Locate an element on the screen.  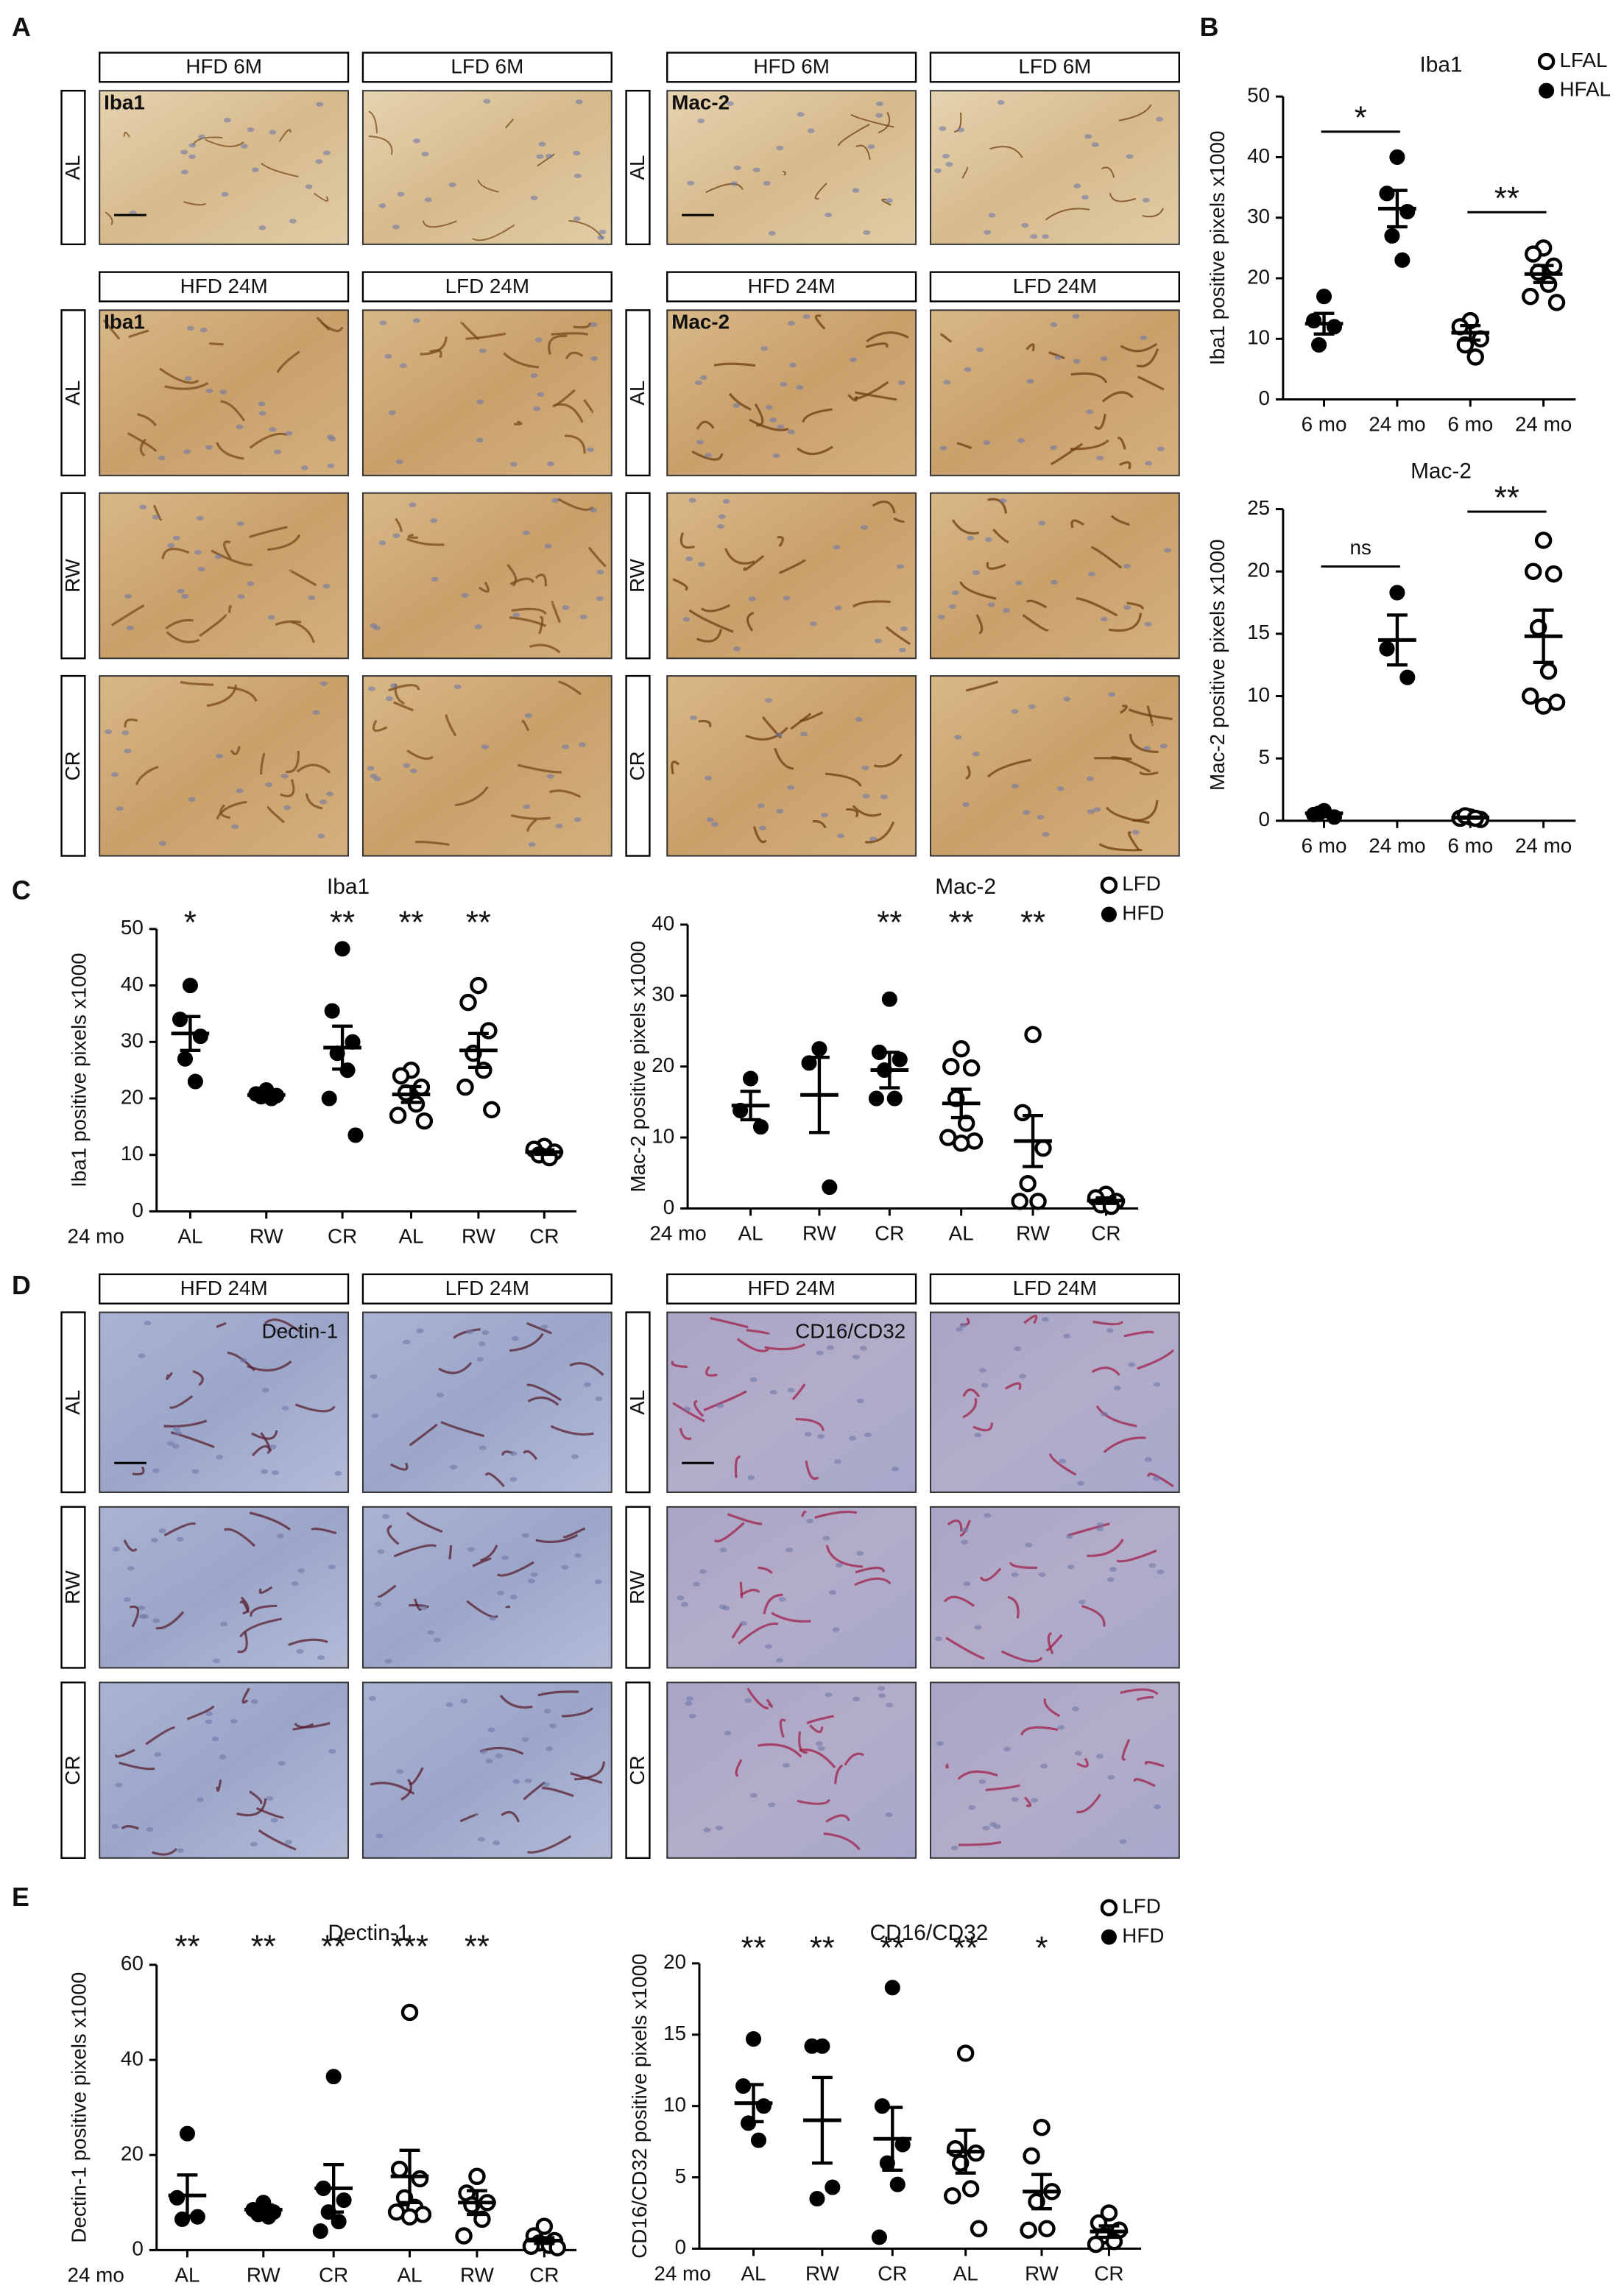
row-label: CR is located at coordinates (637, 765).